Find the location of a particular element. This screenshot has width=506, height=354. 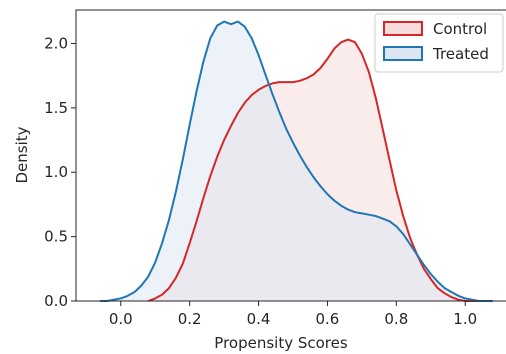

y-axis-label: Density is located at coordinates (22, 154).